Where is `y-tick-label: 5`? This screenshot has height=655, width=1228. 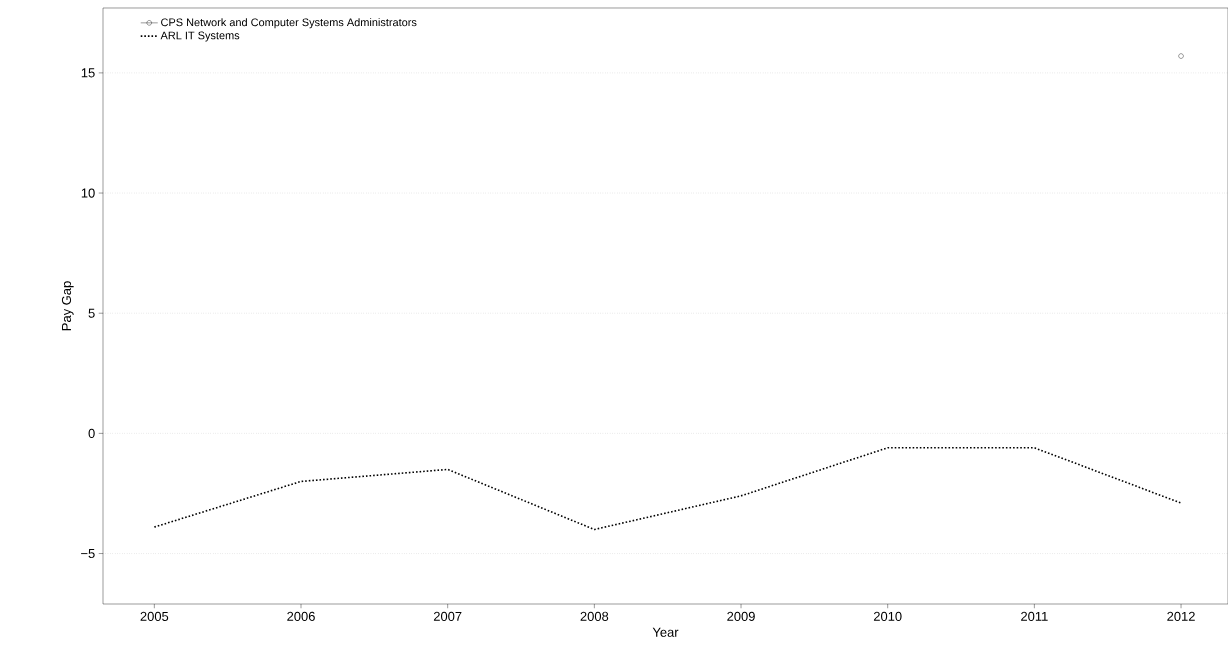 y-tick-label: 5 is located at coordinates (91, 313).